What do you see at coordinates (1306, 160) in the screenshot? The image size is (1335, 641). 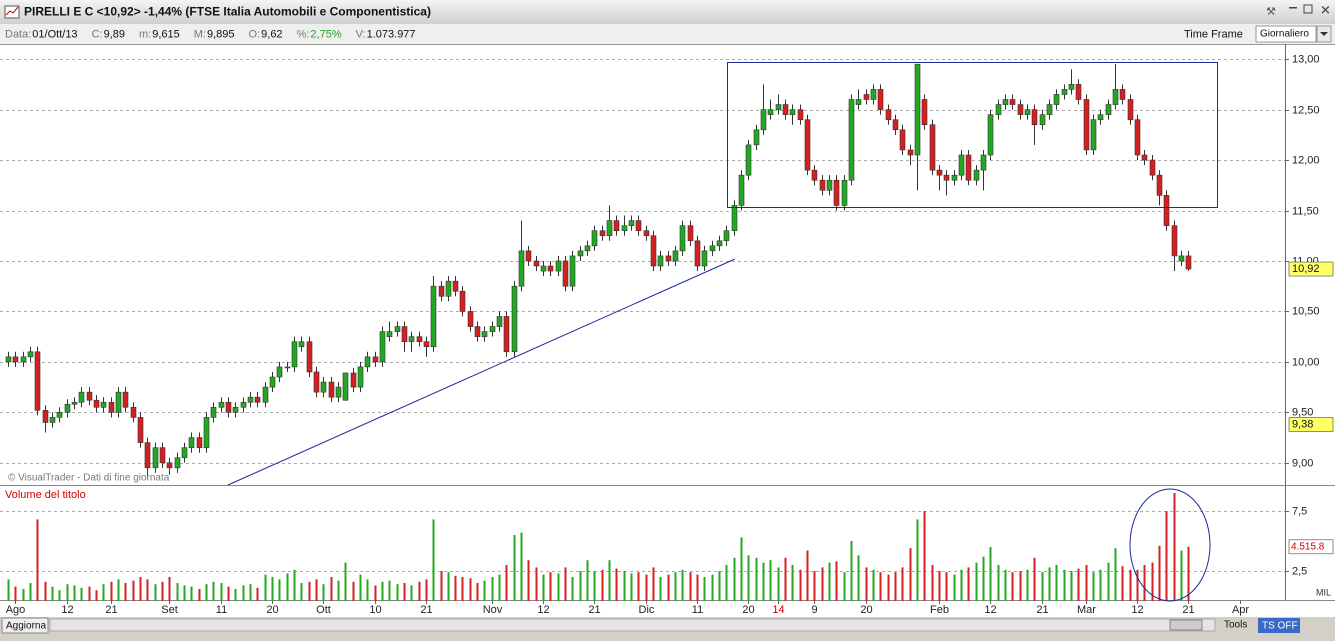 I see `y-tick-label: 12,00` at bounding box center [1306, 160].